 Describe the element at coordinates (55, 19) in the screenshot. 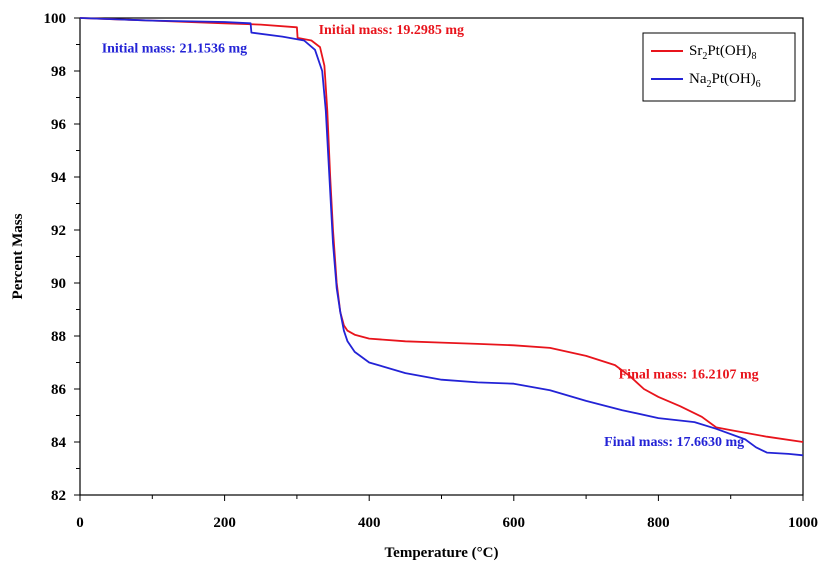

I see `y-tick-label: 100` at that location.